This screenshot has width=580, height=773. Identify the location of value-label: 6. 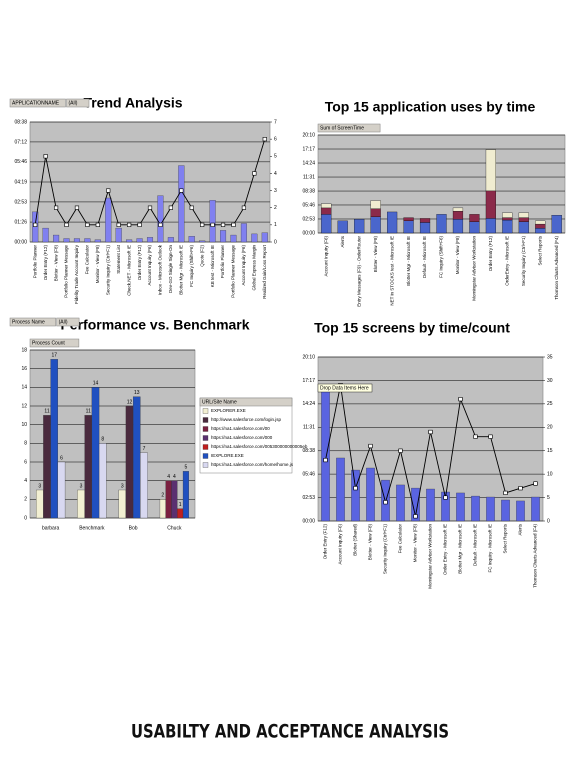
(61, 458).